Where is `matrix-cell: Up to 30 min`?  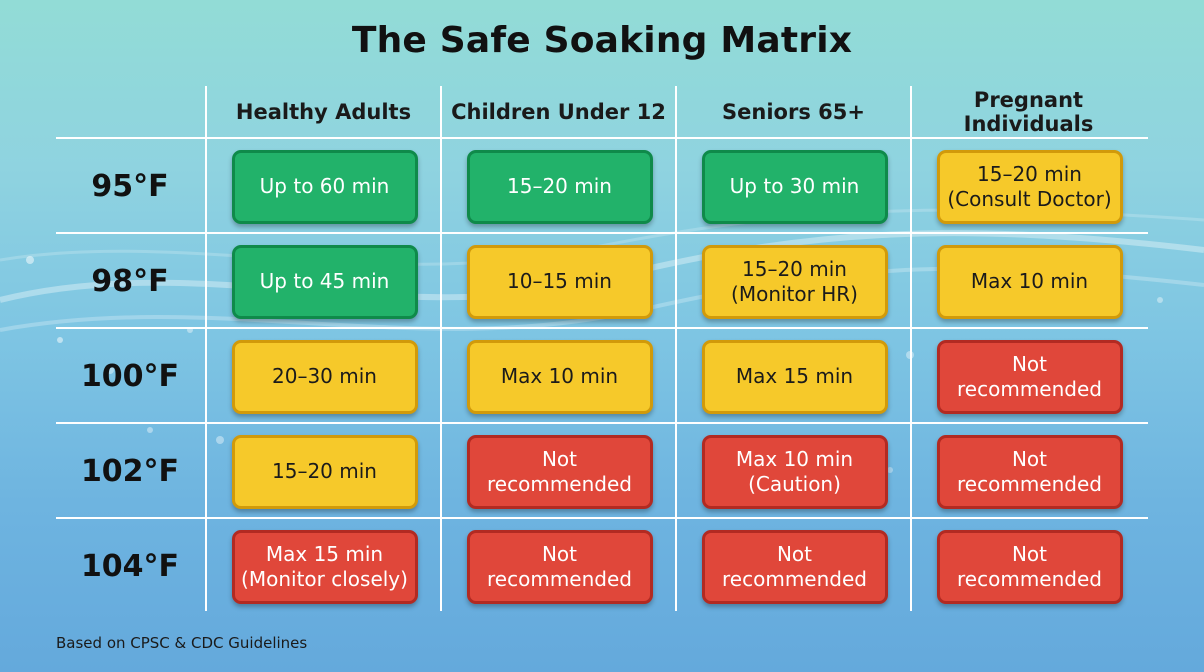 matrix-cell: Up to 30 min is located at coordinates (794, 186).